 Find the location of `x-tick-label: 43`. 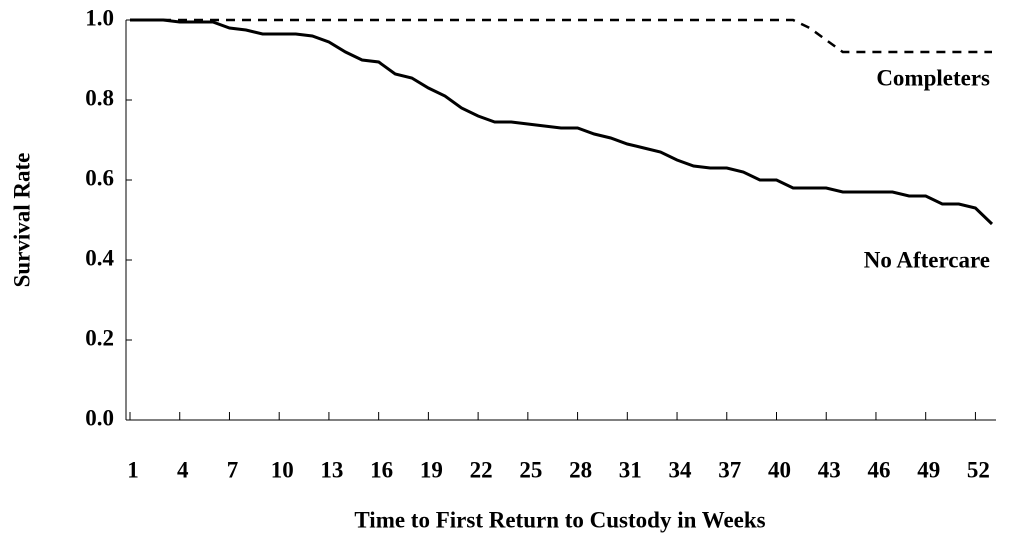

x-tick-label: 43 is located at coordinates (829, 469).